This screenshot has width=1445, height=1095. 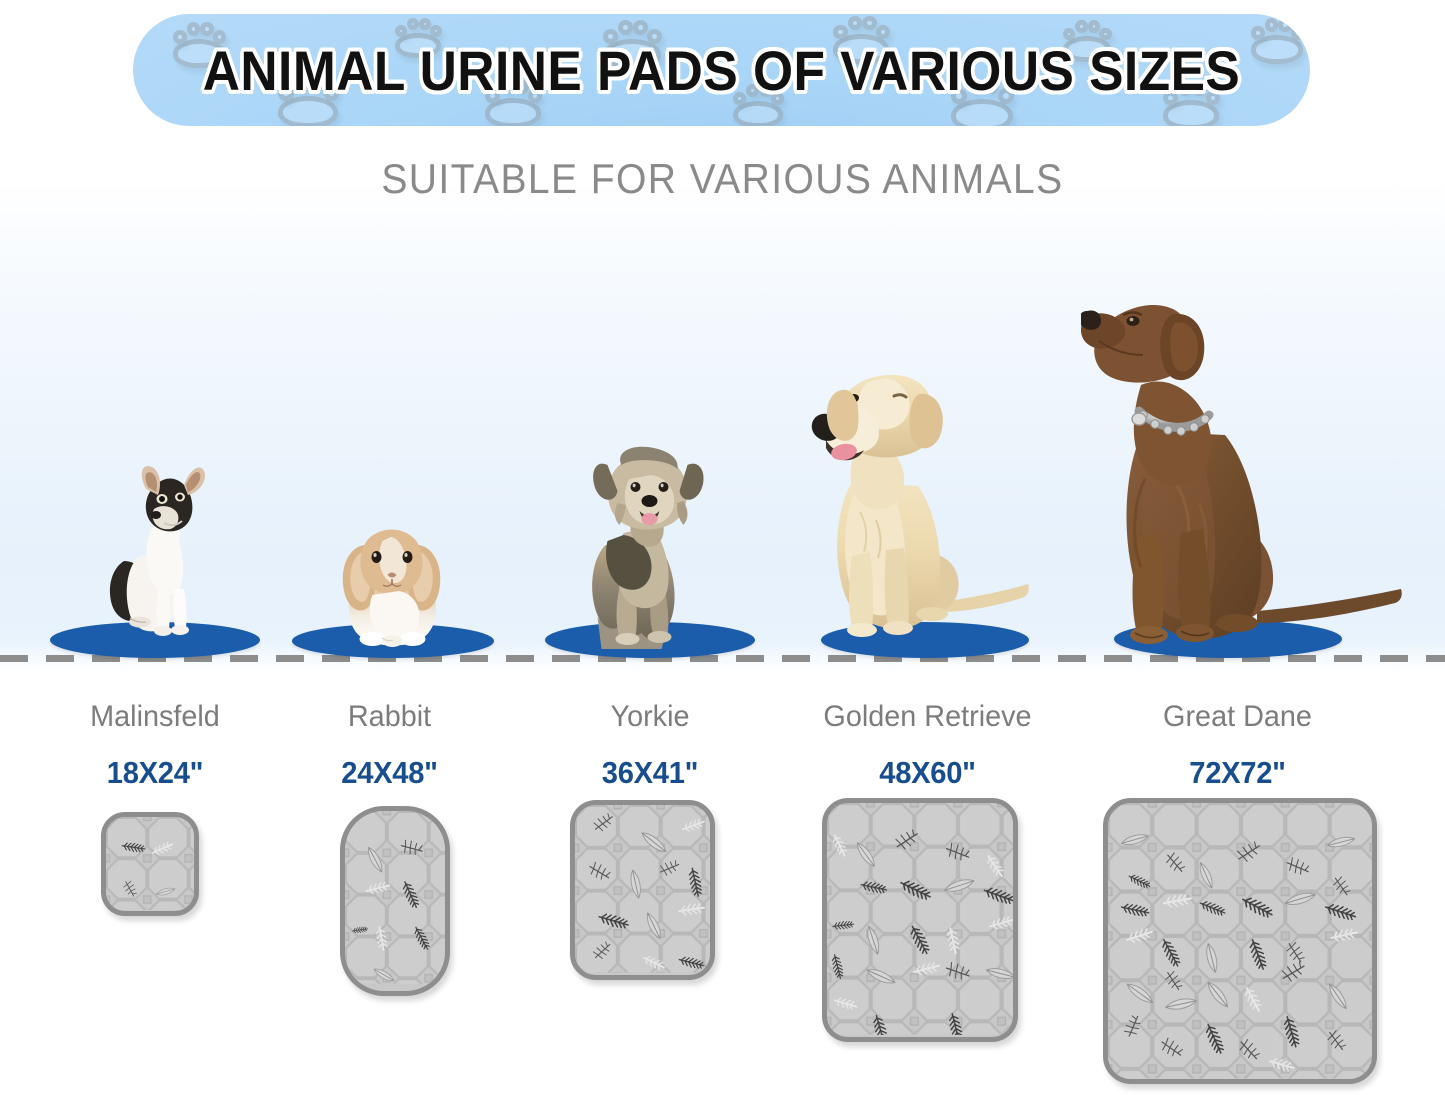 I want to click on animal-column-rabbit, so click(x=392, y=570).